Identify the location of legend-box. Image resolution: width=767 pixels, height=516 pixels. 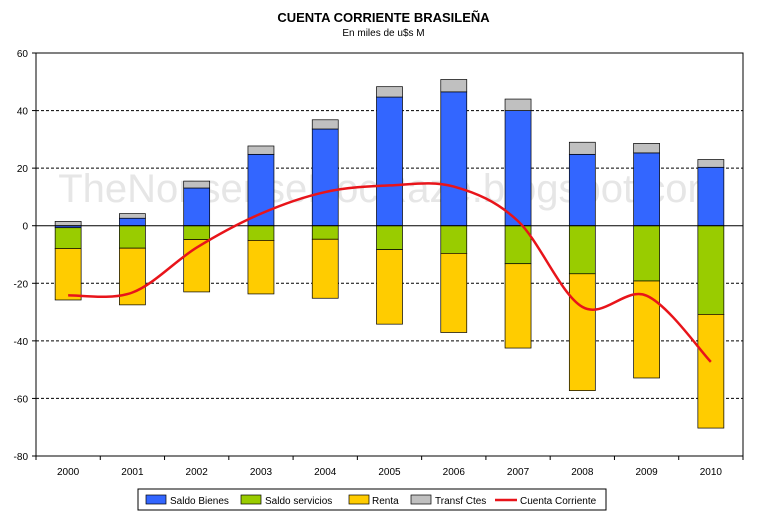
(372, 499).